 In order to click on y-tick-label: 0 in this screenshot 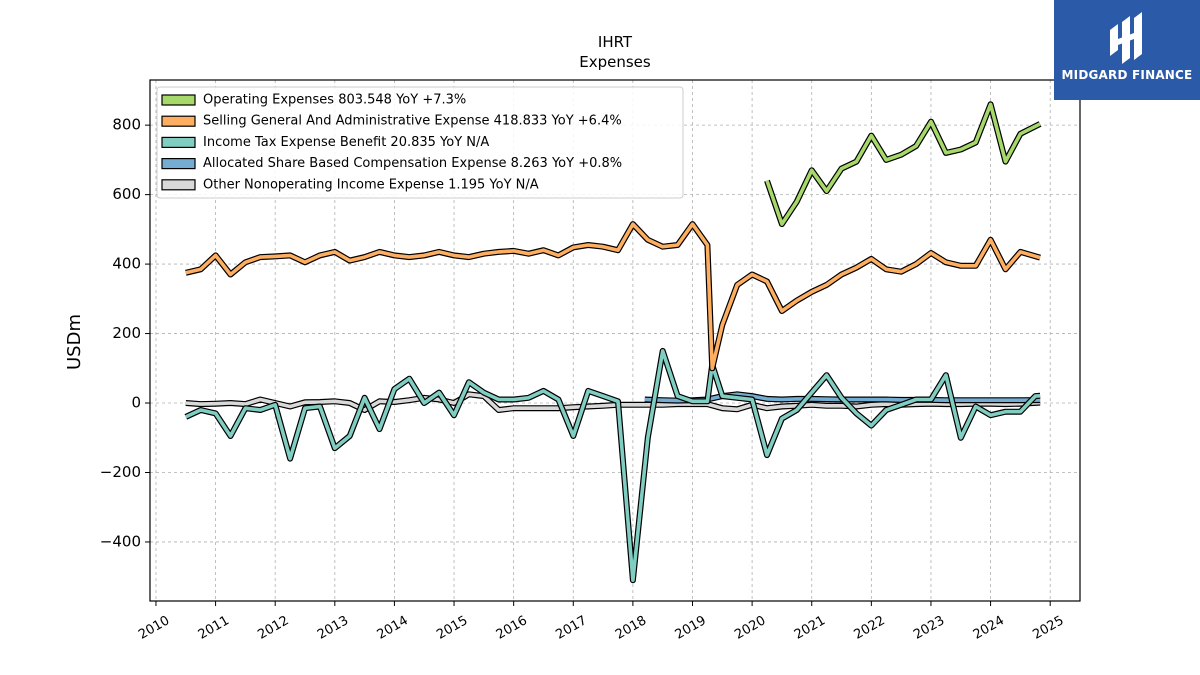, I will do `click(136, 403)`.